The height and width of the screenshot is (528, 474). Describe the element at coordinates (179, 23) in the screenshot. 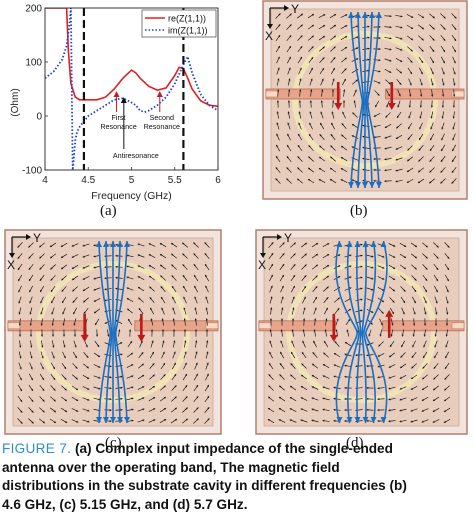

I see `chart-legend: re(Z(1,1)) im(Z(1,1))` at that location.